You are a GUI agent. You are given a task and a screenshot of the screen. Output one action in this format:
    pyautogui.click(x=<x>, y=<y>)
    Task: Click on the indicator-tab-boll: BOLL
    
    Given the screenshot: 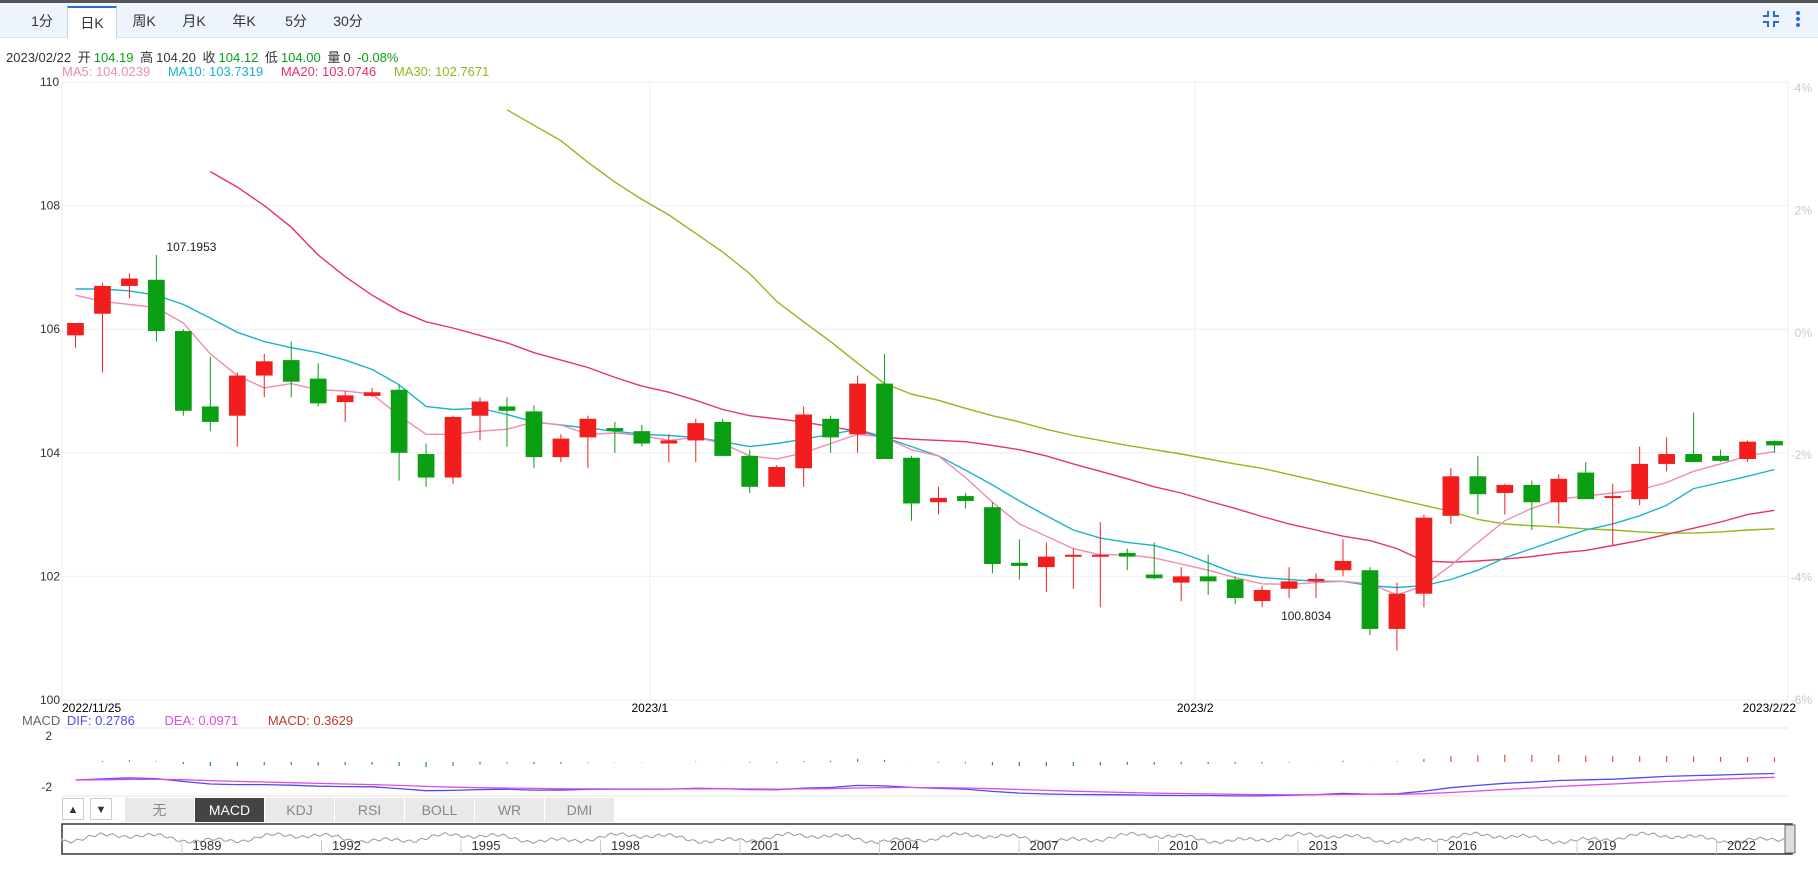 What is the action you would take?
    pyautogui.click(x=440, y=810)
    